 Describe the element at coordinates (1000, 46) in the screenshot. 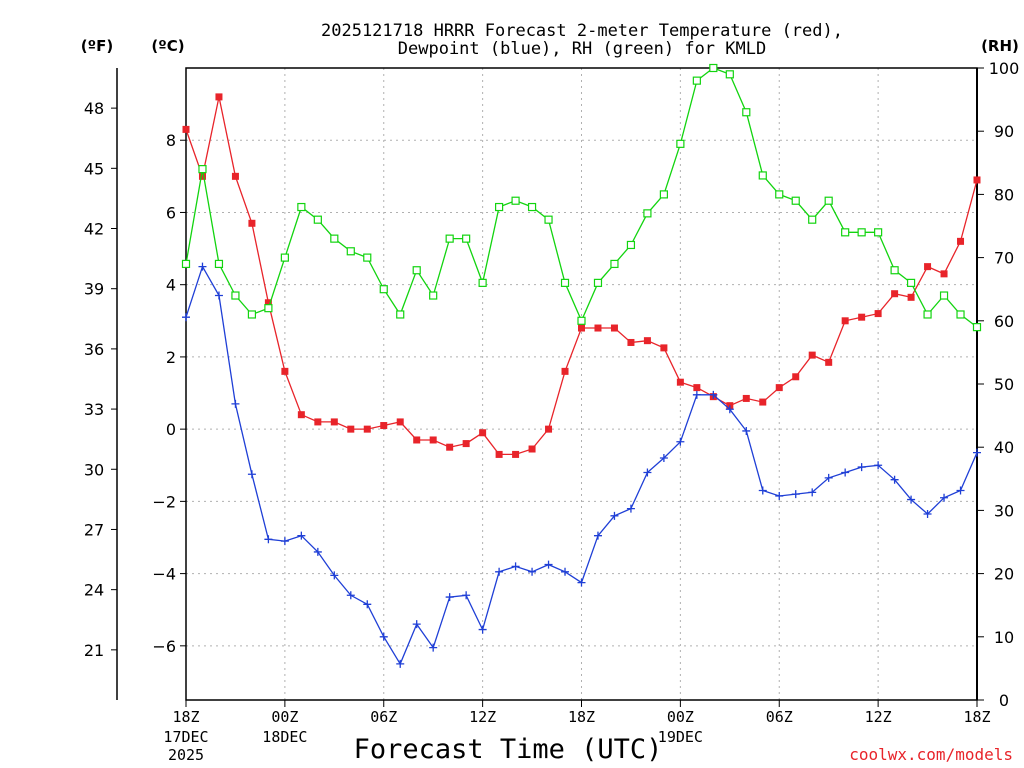

I see `rh-axis-unit: (RH)` at that location.